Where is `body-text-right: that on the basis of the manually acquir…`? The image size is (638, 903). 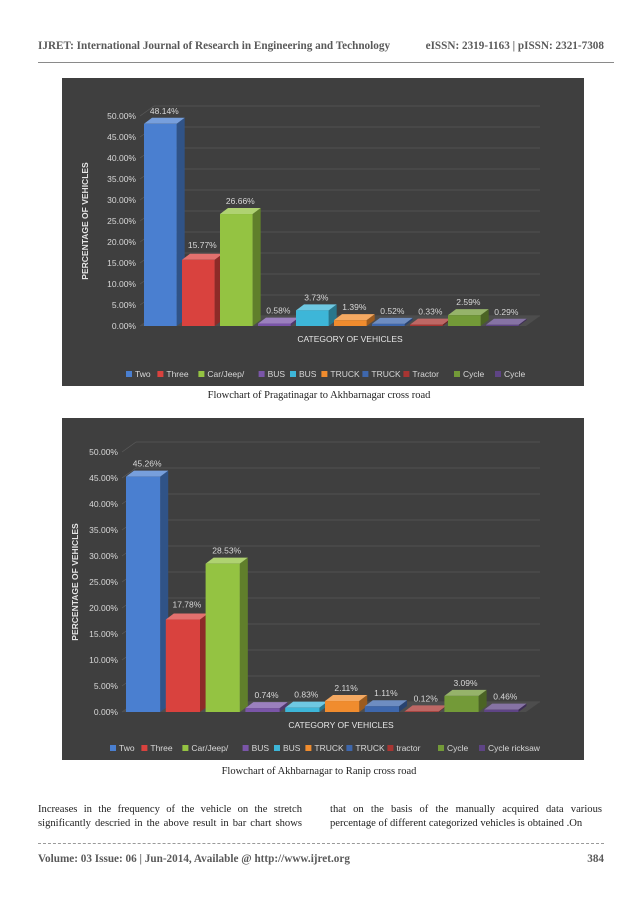 body-text-right: that on the basis of the manually acquir… is located at coordinates (466, 816).